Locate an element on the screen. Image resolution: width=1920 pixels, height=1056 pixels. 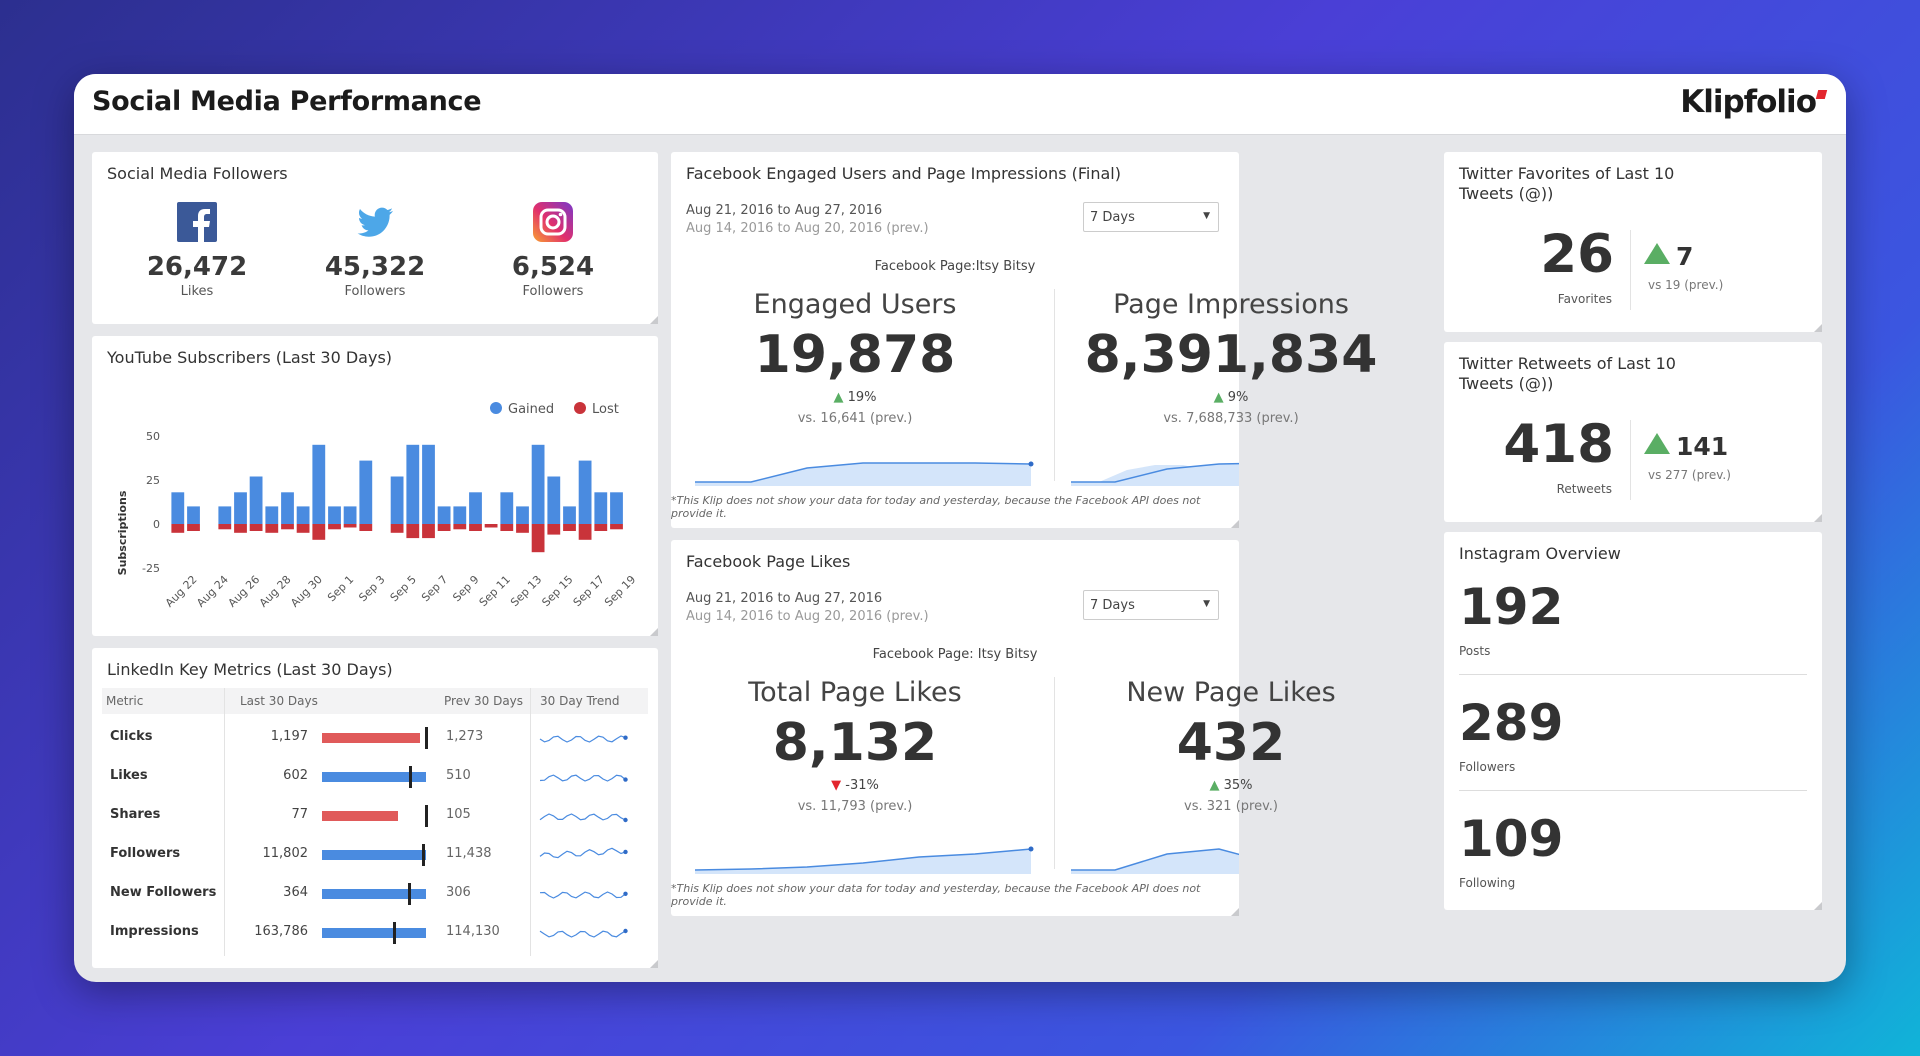
chevron-down-icon: ▼ is located at coordinates (1206, 604).